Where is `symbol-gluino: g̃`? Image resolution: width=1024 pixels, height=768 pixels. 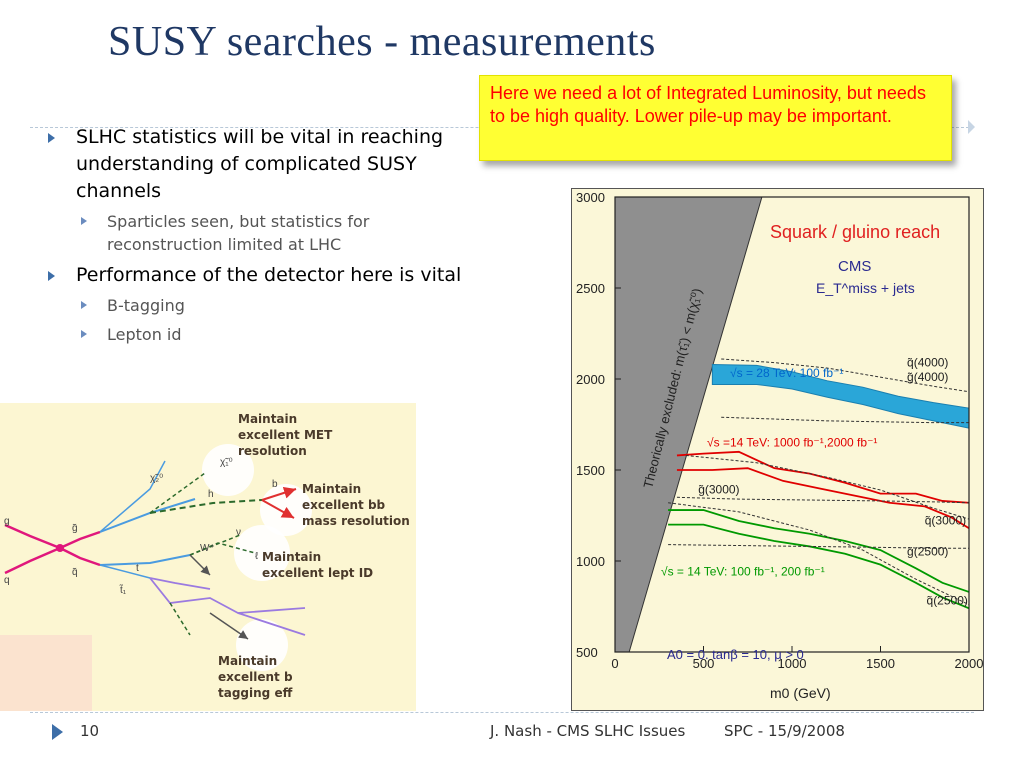 symbol-gluino: g̃ is located at coordinates (75, 528).